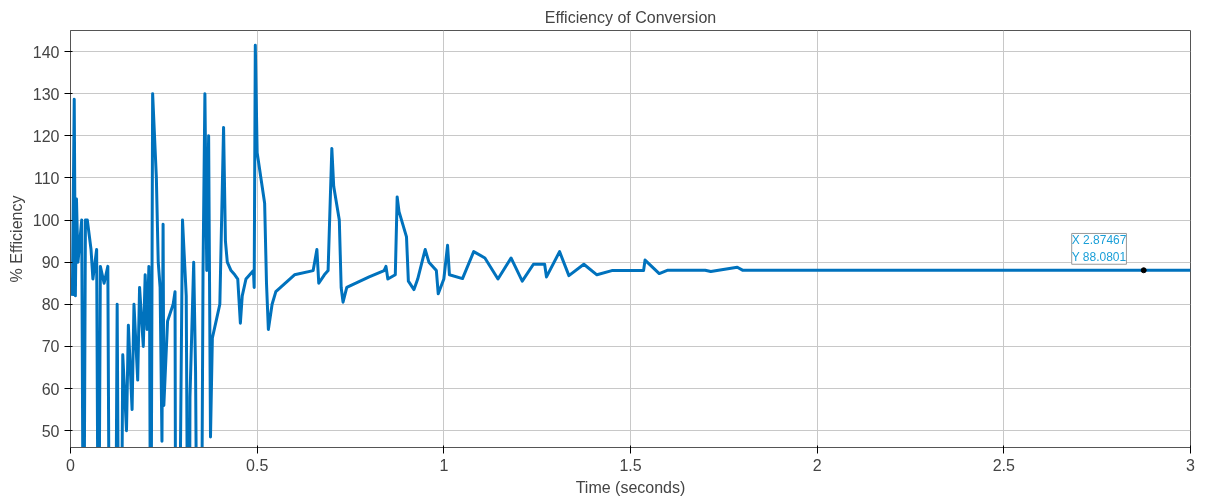 The image size is (1208, 502). Describe the element at coordinates (630, 17) in the screenshot. I see `chart-title: Efficiency of Conversion` at that location.